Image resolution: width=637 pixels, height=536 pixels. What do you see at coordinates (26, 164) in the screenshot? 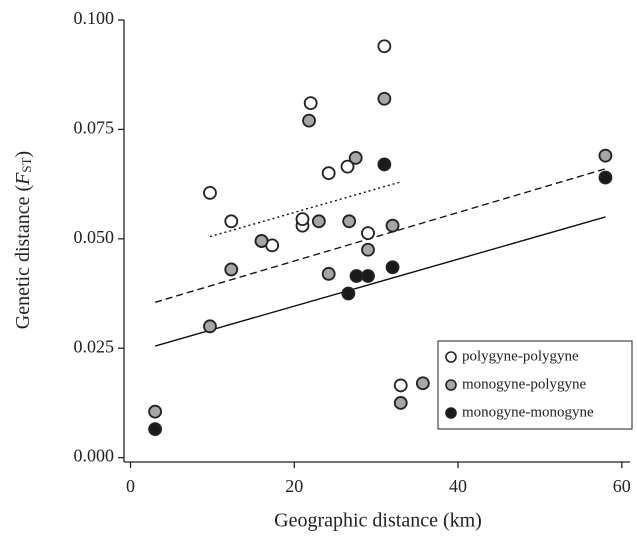
I see `y-title-subscript: ST` at bounding box center [26, 164].